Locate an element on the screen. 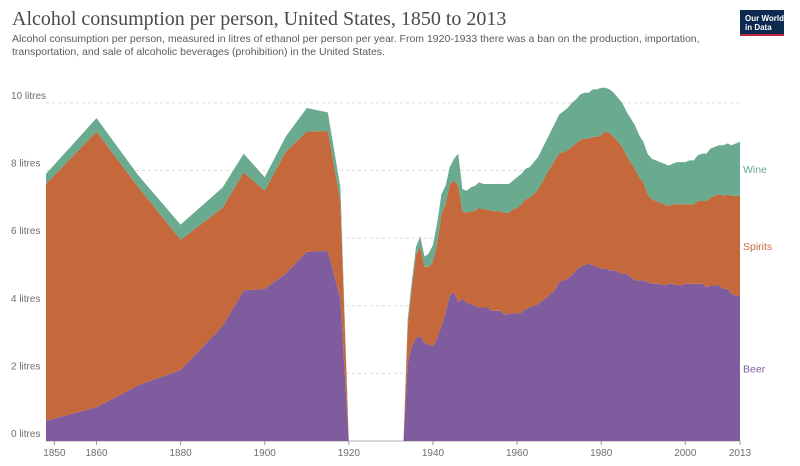 This screenshot has width=800, height=466. x-axis-ticks: 1850 1860 1880 1900 1920 1940 1960 1980 2000 2013 is located at coordinates (397, 450).